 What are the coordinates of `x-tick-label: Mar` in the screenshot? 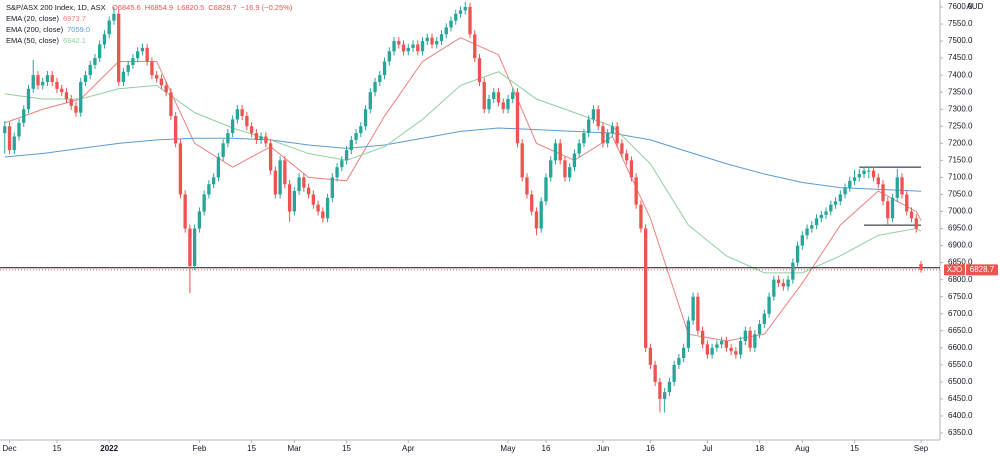 It's located at (294, 448).